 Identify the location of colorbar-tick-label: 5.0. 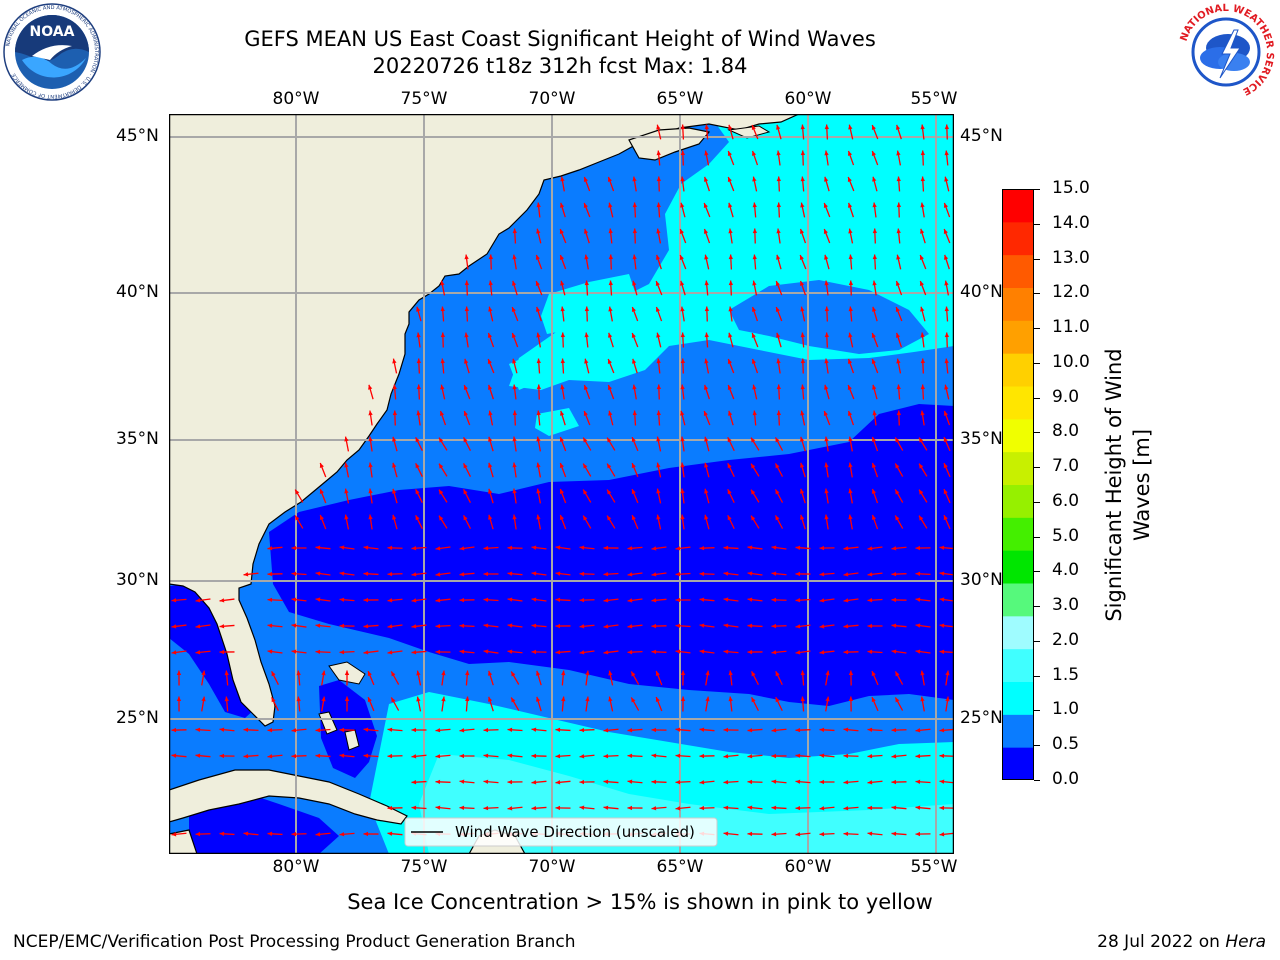
(1066, 535).